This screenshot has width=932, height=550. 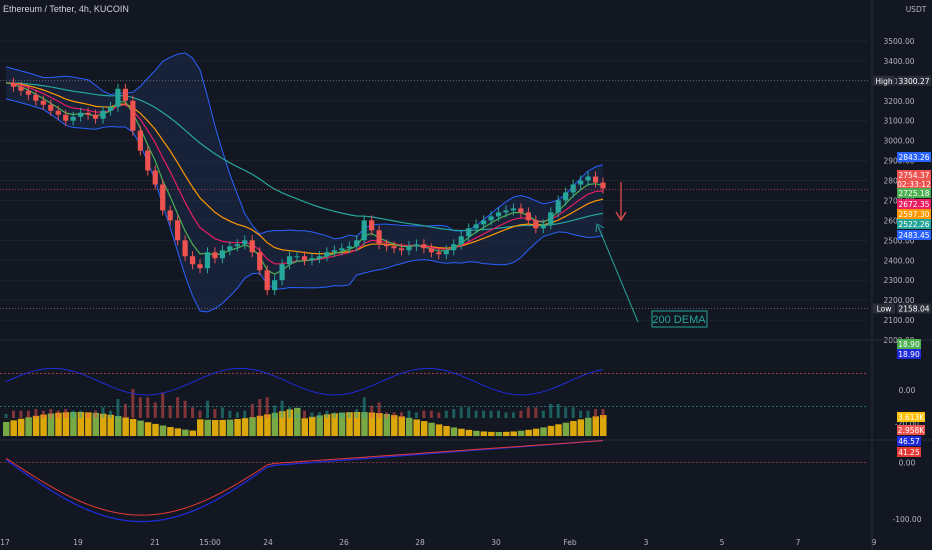 I want to click on x-tick-label: 9, so click(x=874, y=542).